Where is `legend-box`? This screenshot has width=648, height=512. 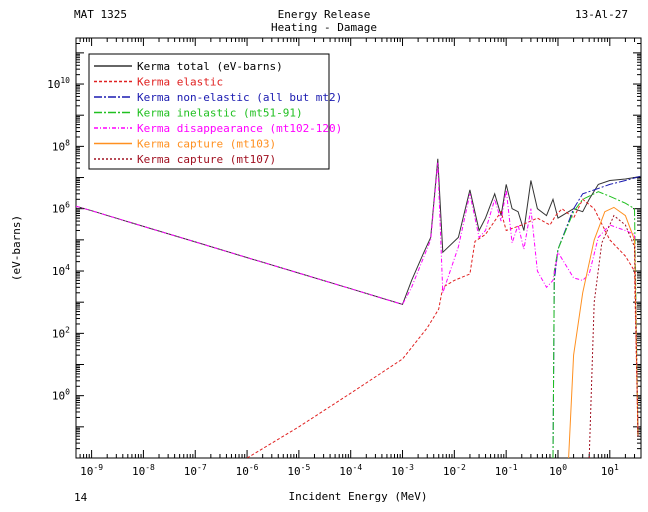
legend-box is located at coordinates (209, 111).